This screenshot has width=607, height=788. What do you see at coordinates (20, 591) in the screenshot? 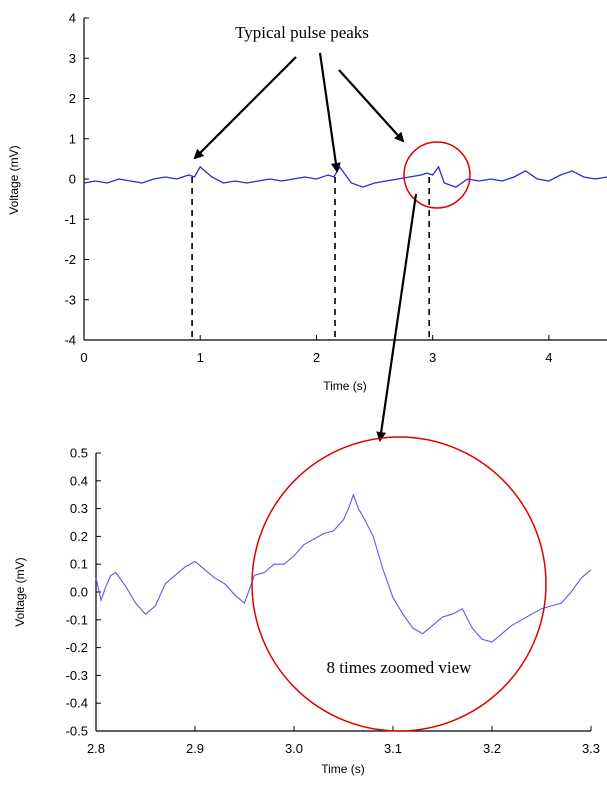
I see `bottom-chart-y-axis-title: Voltage (mV)` at bounding box center [20, 591].